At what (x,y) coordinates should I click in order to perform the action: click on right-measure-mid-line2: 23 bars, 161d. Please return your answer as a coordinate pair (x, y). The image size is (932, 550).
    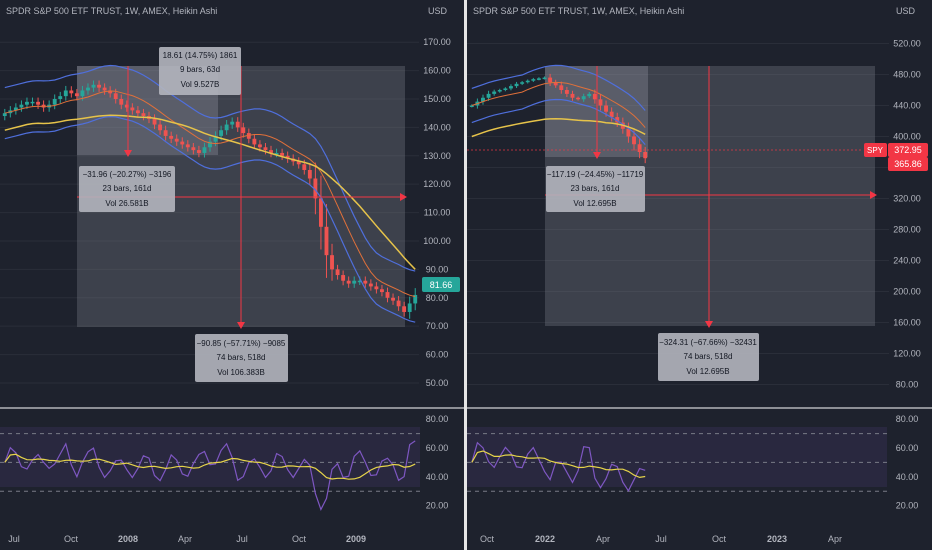
    Looking at the image, I should click on (595, 188).